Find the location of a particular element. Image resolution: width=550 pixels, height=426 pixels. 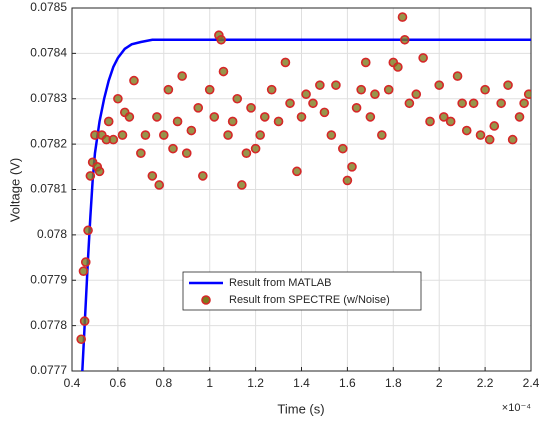

y-tick-label: 0.0784 is located at coordinates (48, 53).